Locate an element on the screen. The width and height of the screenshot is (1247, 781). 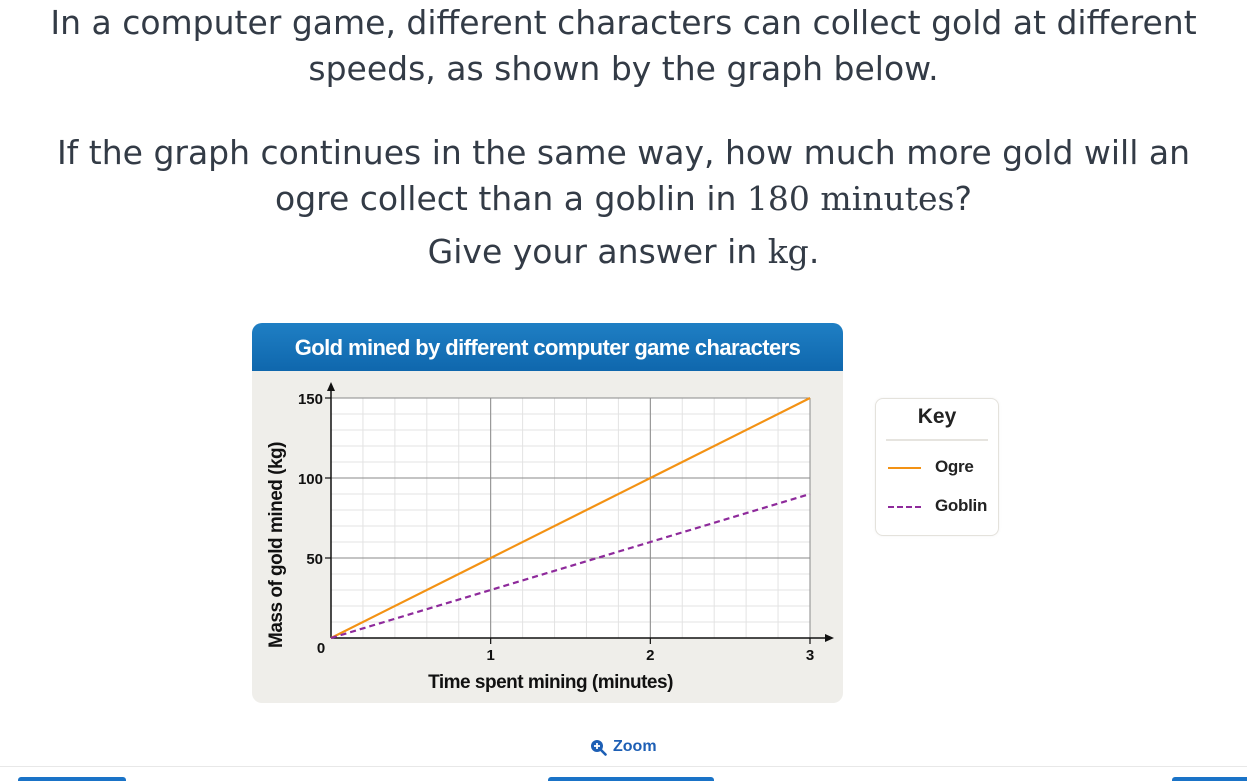
question-line-3-text: Give your answer in is located at coordinates (597, 251).